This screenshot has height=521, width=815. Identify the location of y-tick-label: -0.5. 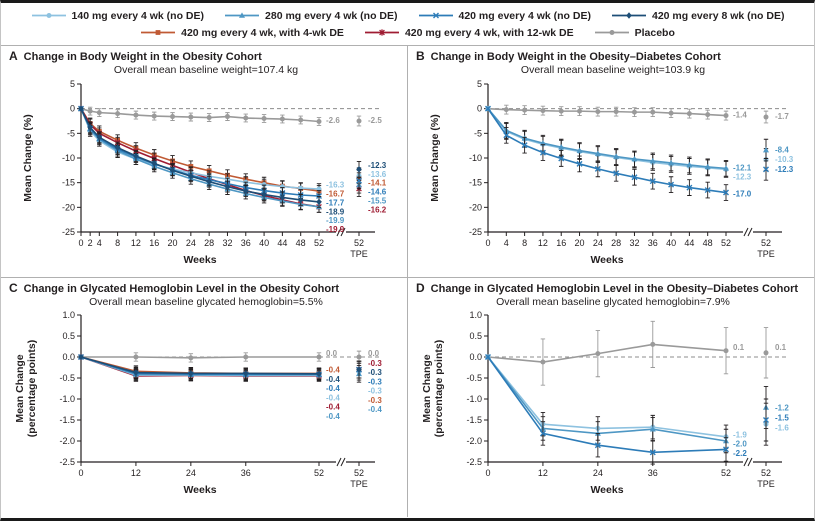
(474, 378).